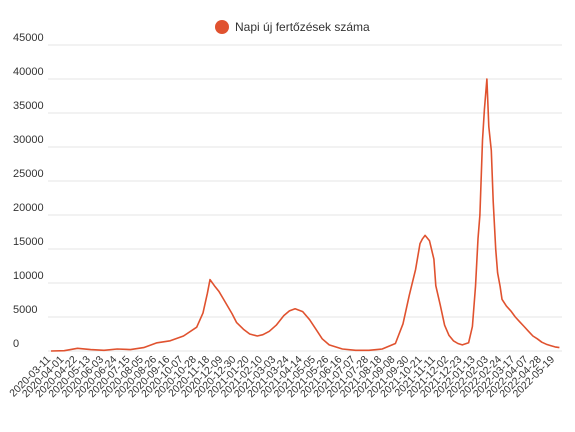 The image size is (575, 432). Describe the element at coordinates (16, 344) in the screenshot. I see `y-tick-label: 0` at that location.